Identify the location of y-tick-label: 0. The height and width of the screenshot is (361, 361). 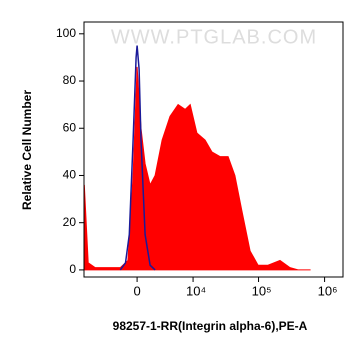
(72, 269).